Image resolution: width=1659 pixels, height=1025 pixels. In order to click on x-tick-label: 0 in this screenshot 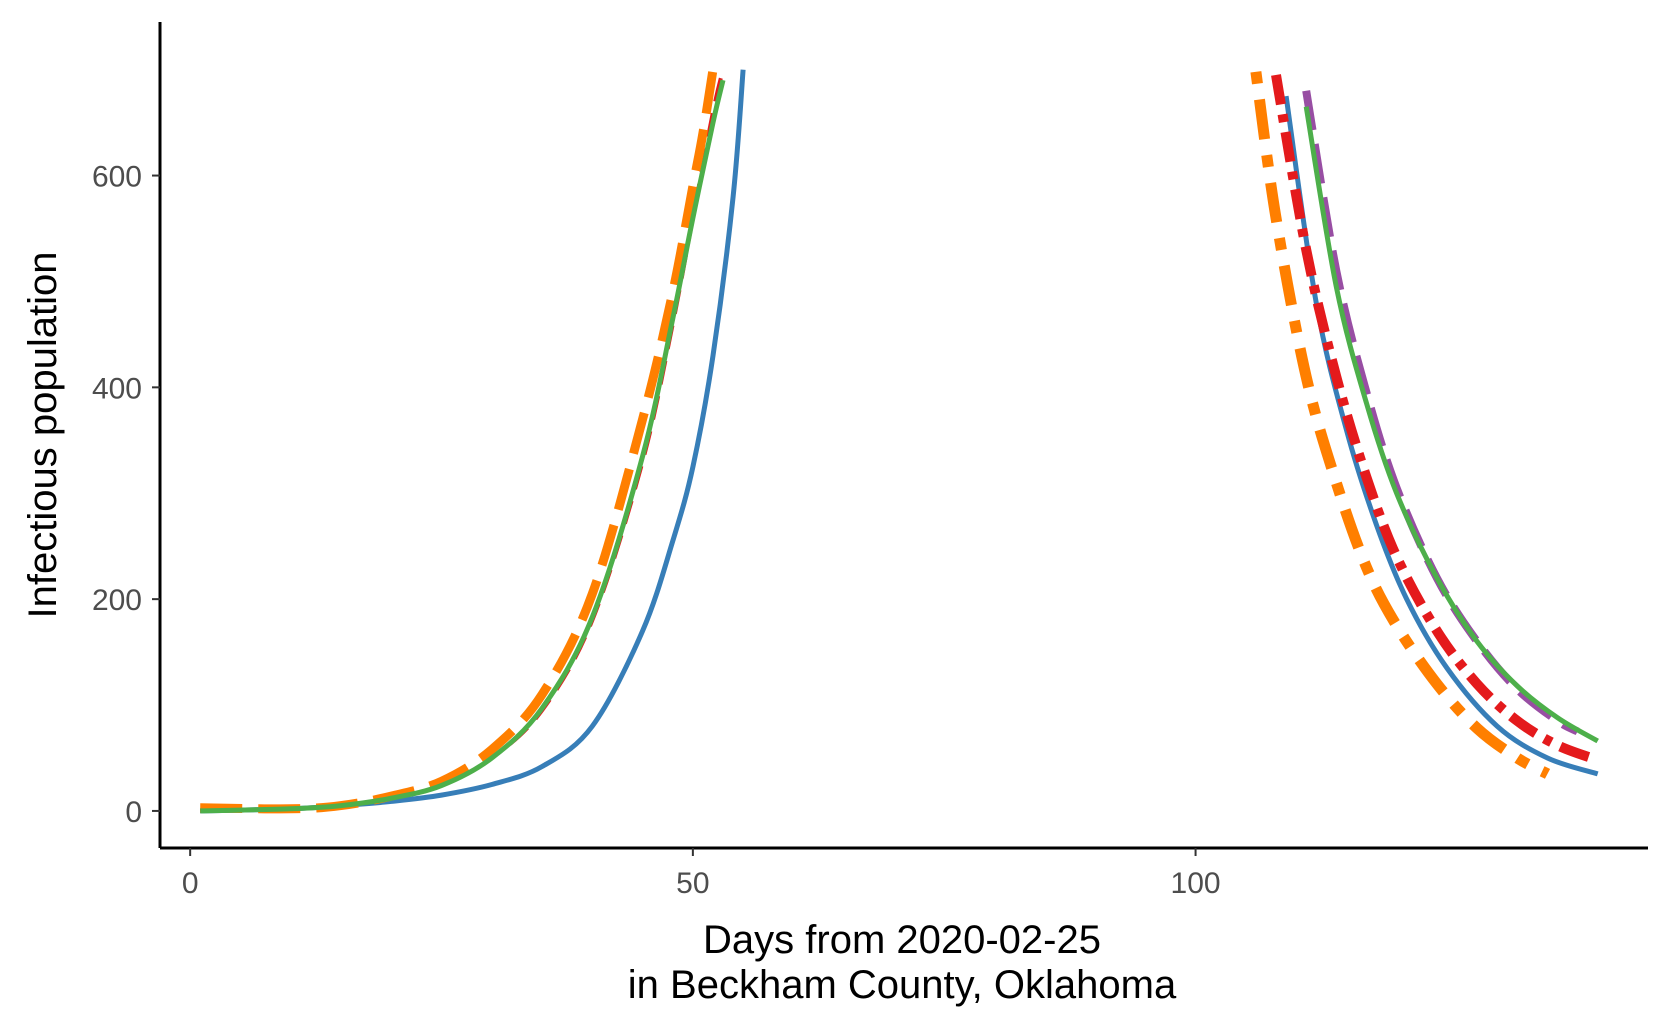, I will do `click(190, 883)`.